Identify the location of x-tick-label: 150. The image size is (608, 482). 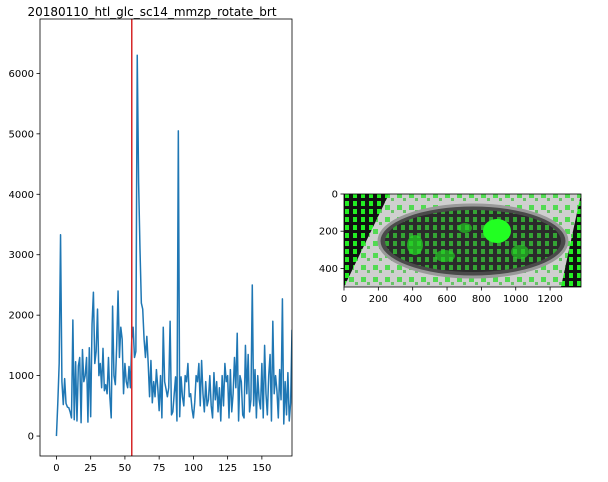
(261, 468).